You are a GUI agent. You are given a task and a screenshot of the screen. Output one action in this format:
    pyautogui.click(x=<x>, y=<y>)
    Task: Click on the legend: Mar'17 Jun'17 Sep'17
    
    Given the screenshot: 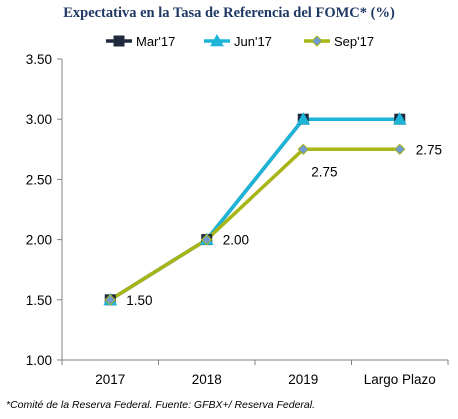 What is the action you would take?
    pyautogui.click(x=240, y=41)
    